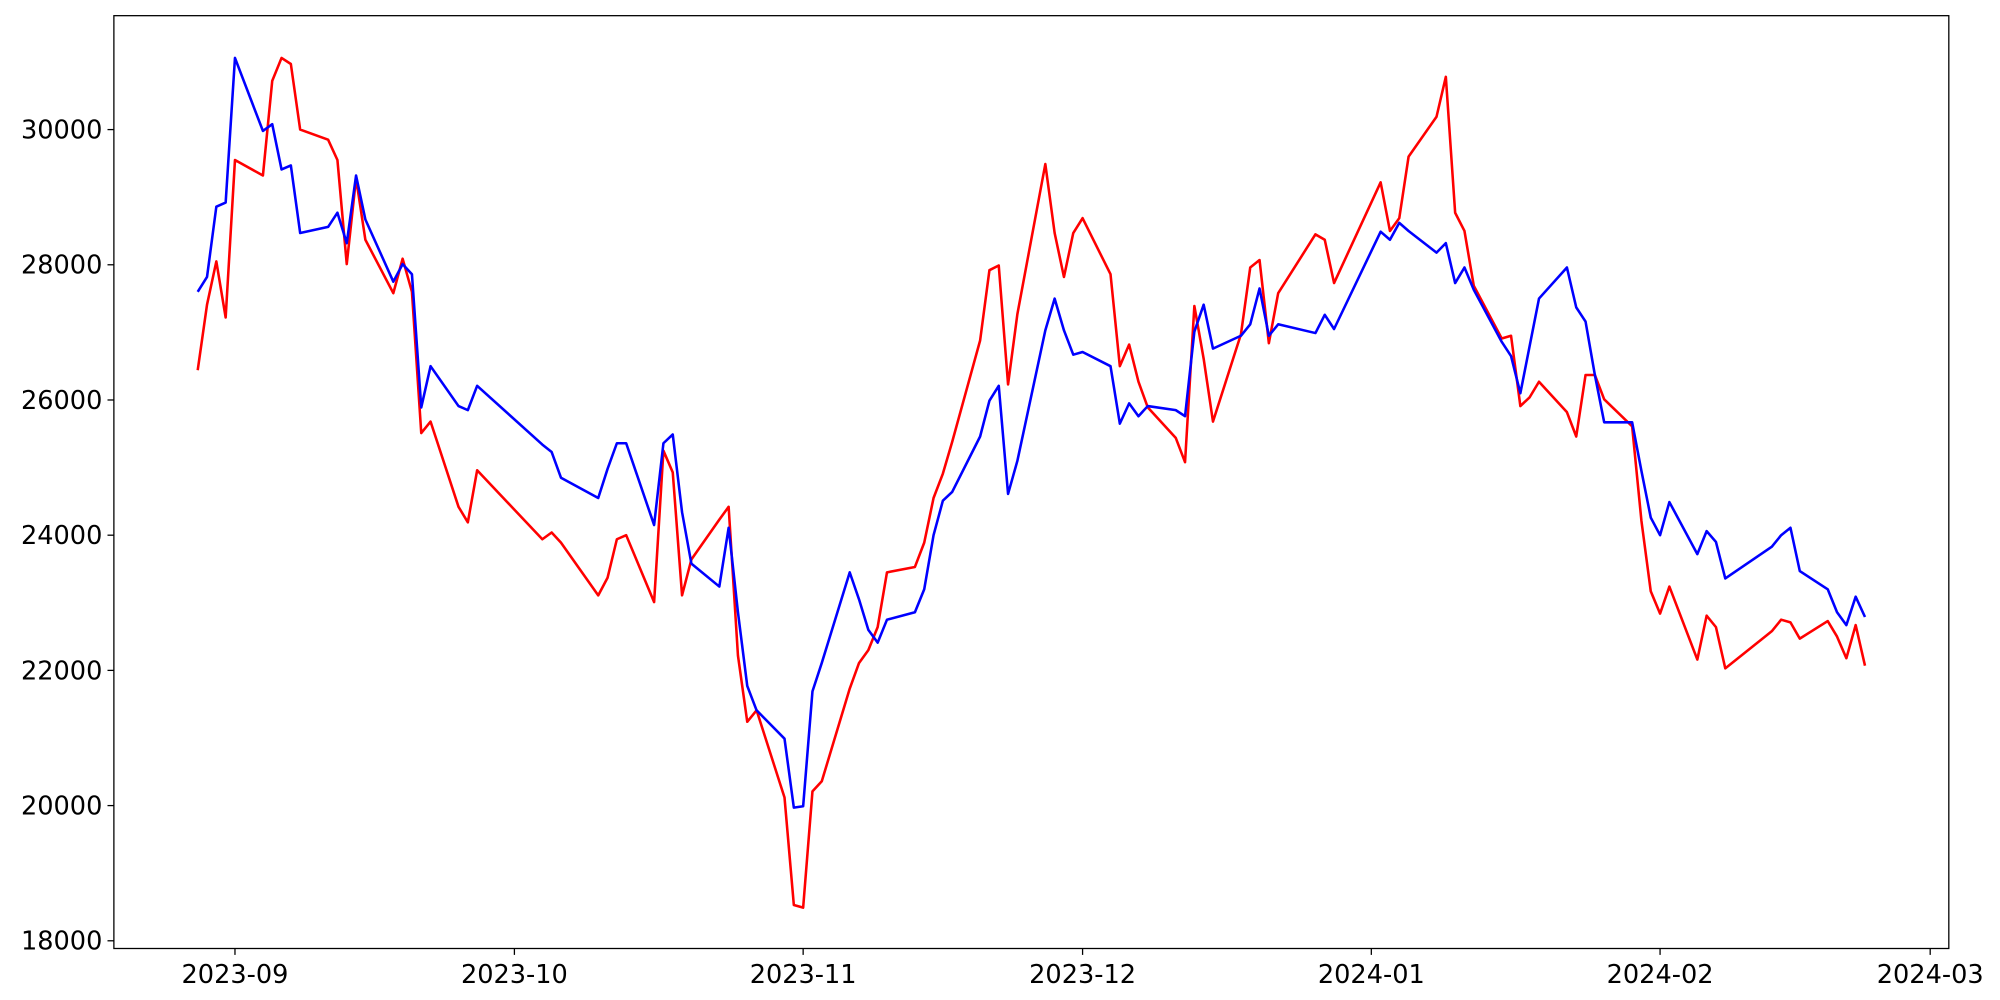 This screenshot has width=2000, height=1000. What do you see at coordinates (61, 131) in the screenshot?
I see `y-tick-label: 30000` at bounding box center [61, 131].